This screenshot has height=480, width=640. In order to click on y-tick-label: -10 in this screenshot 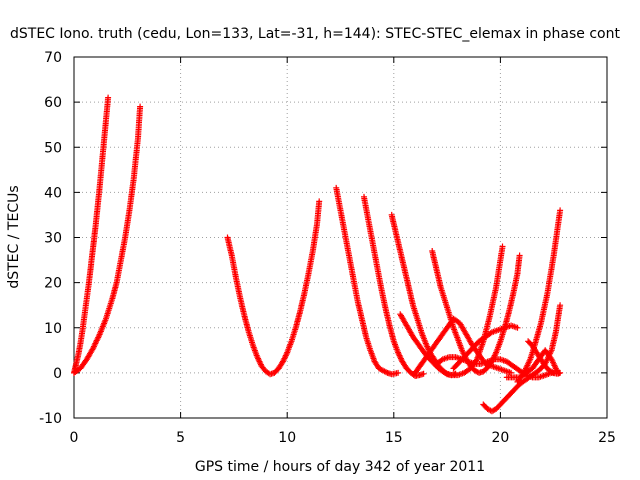, I will do `click(50, 419)`.